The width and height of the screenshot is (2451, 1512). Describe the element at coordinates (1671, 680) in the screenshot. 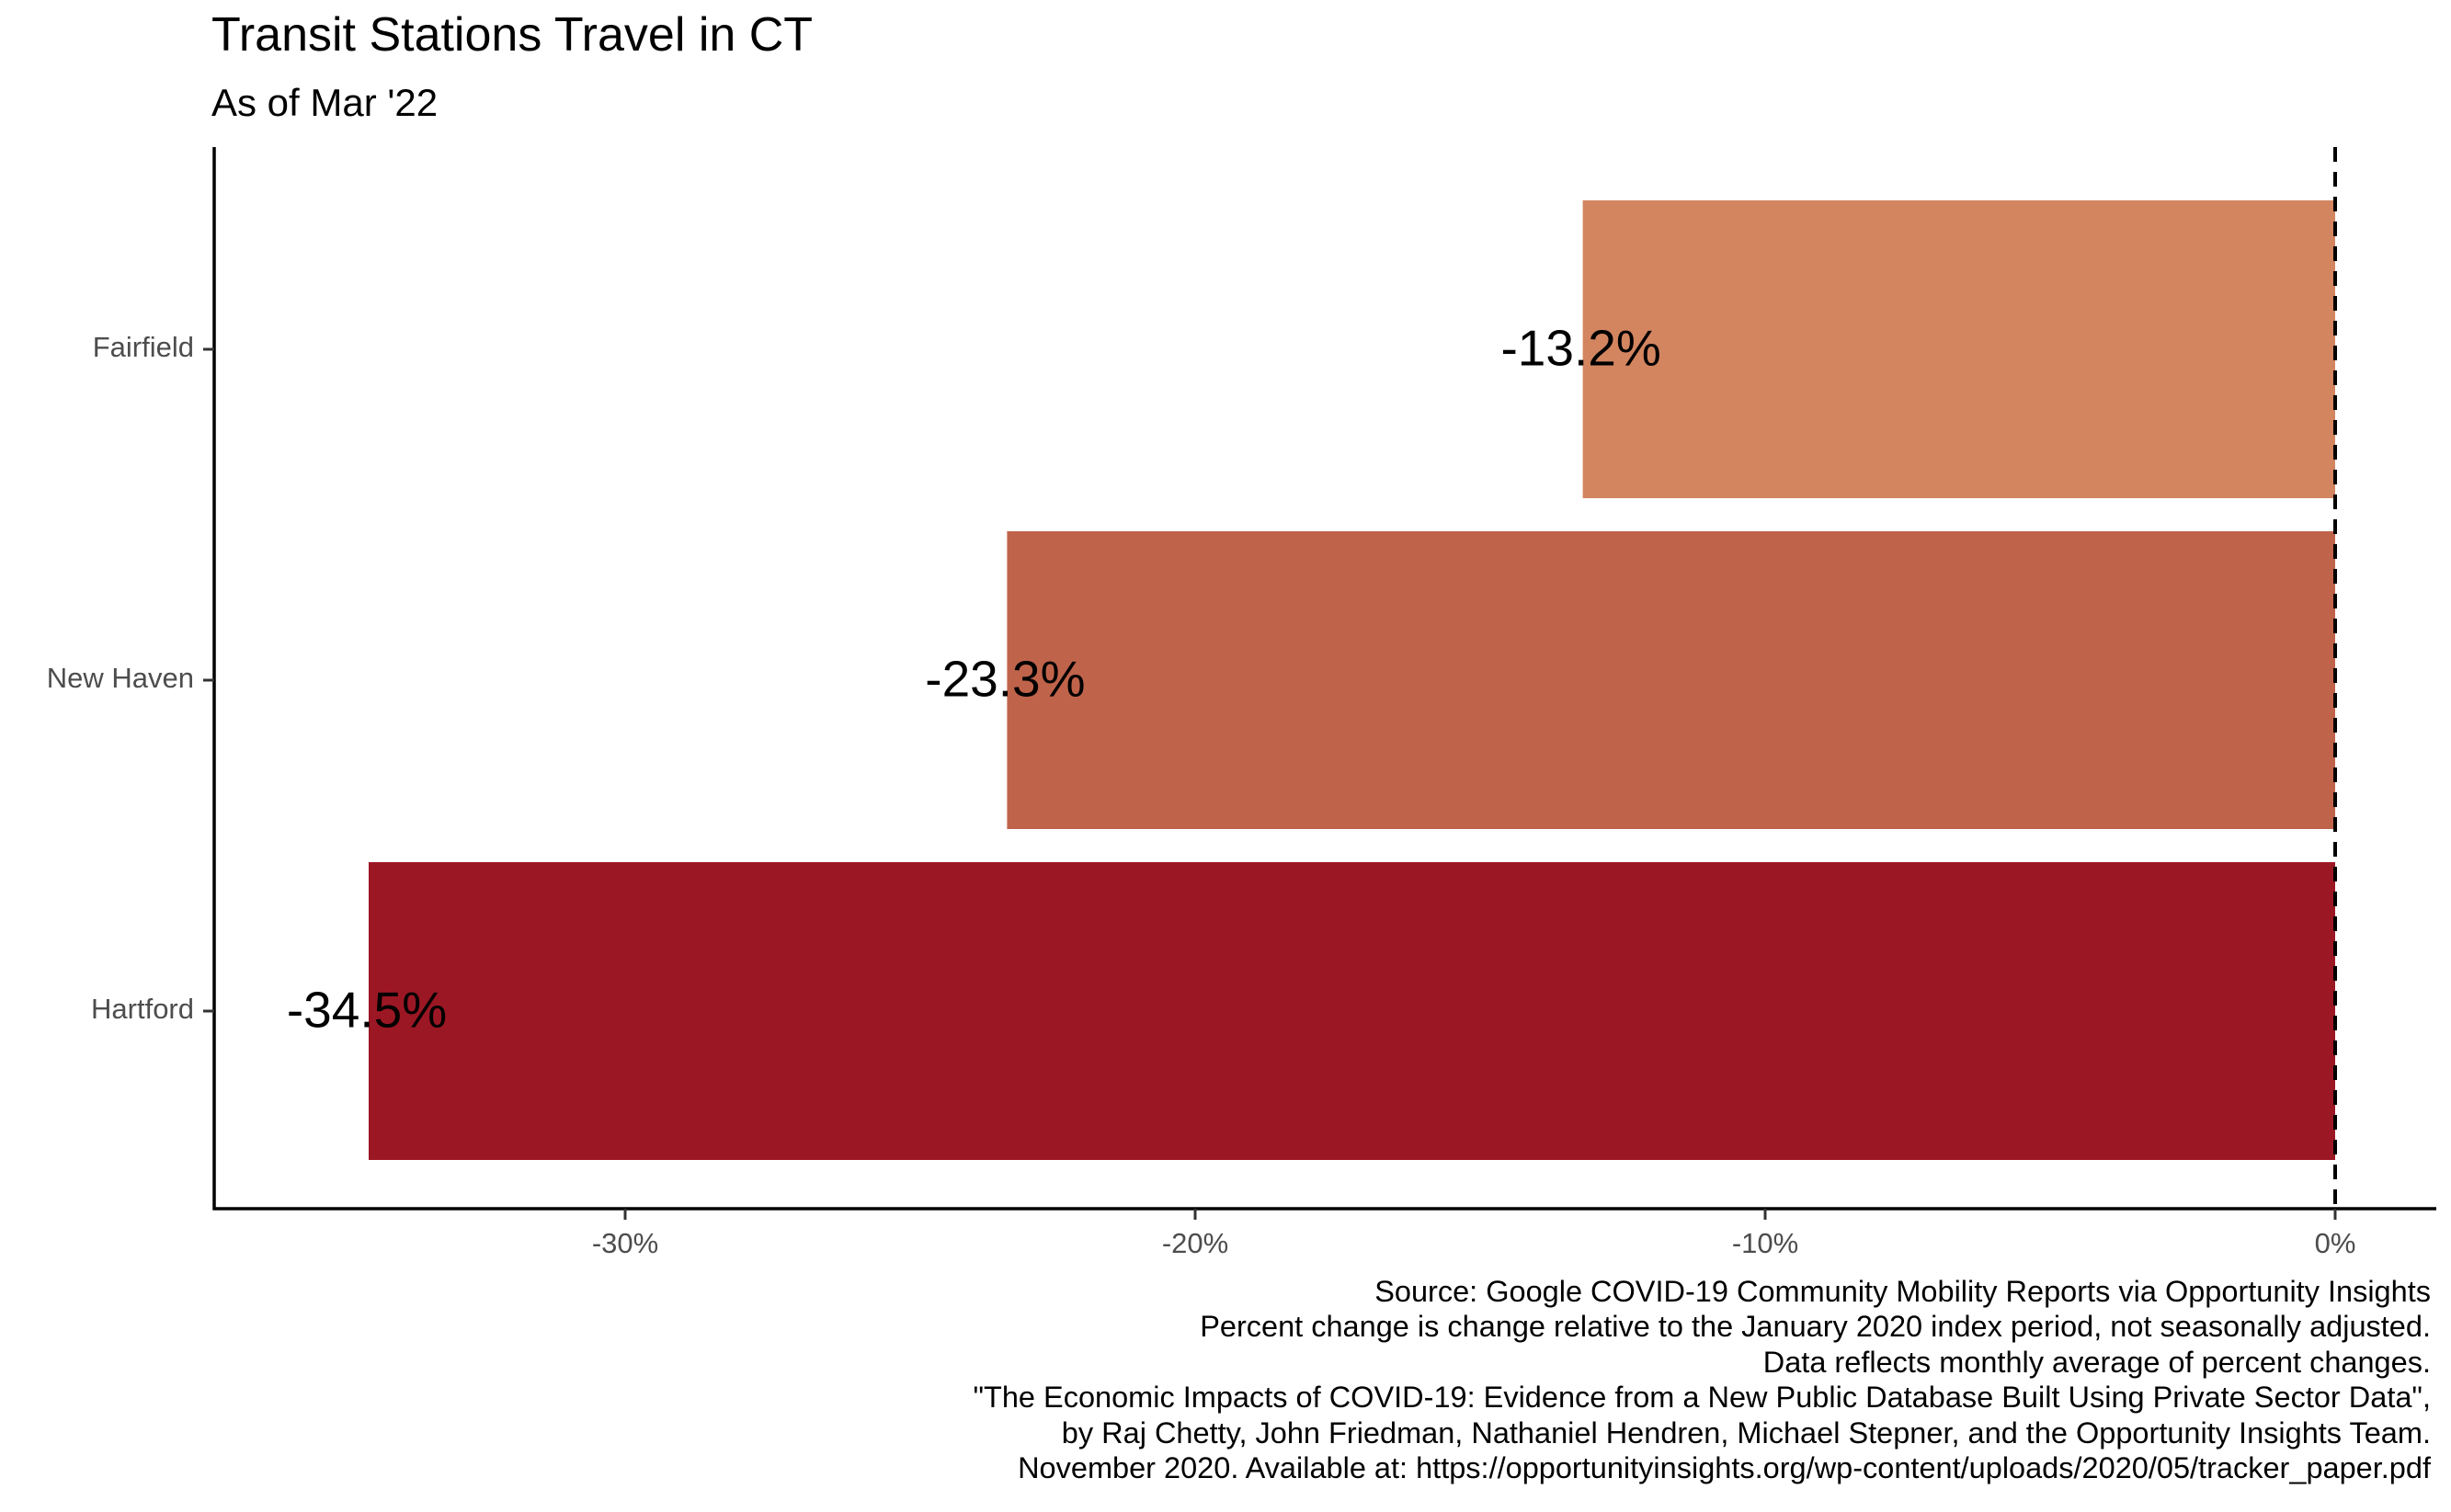

I see `bar-new-haven` at that location.